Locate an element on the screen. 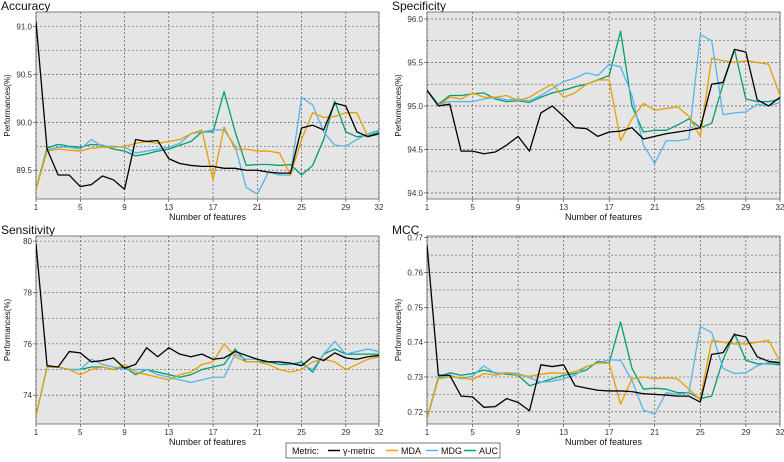 Image resolution: width=784 pixels, height=462 pixels. legend-label-mda: MDA is located at coordinates (411, 451).